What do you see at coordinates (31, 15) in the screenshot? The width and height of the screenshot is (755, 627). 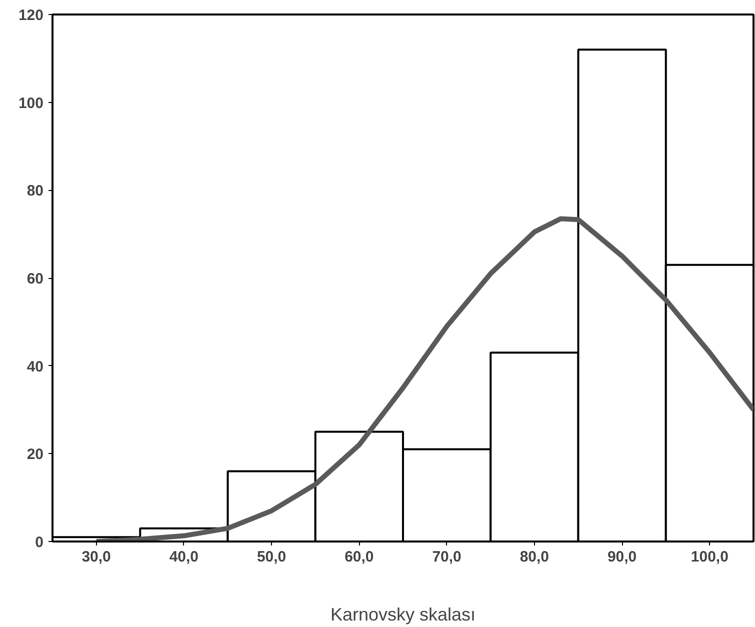 I see `y-tick-label: 120` at bounding box center [31, 15].